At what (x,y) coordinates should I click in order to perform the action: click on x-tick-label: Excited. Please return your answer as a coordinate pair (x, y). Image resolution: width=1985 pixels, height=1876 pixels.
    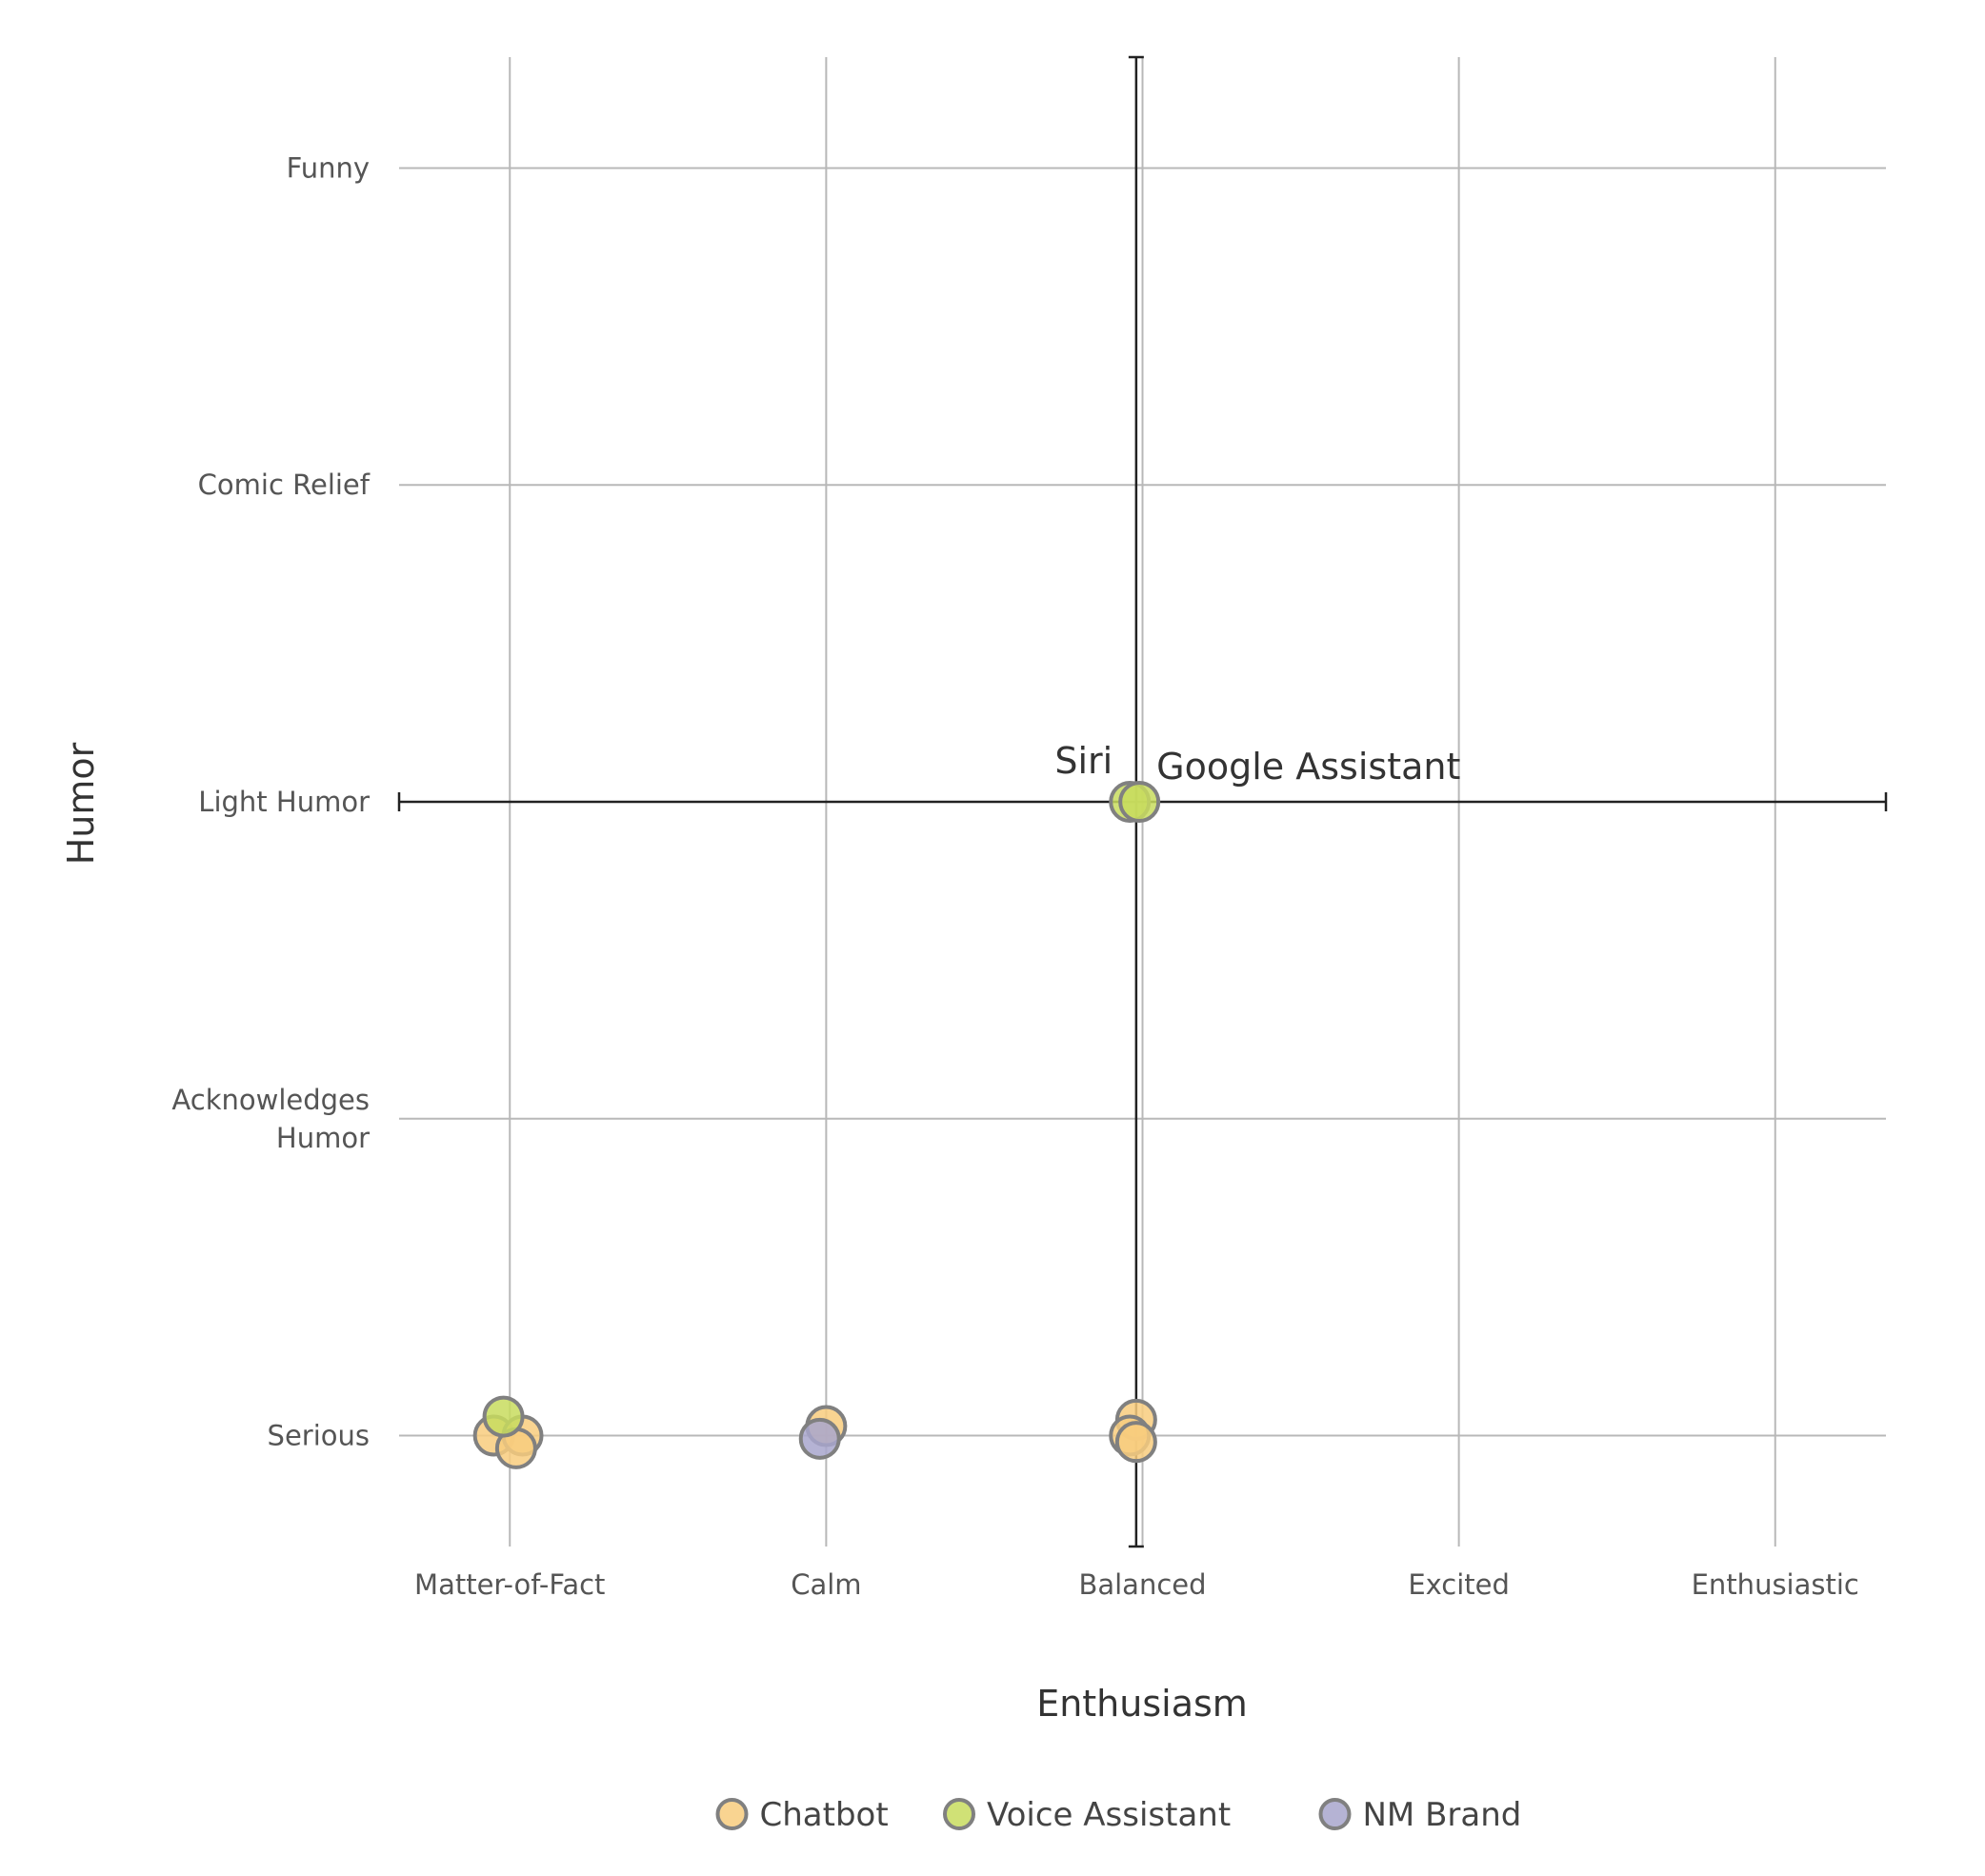
    Looking at the image, I should click on (1459, 1585).